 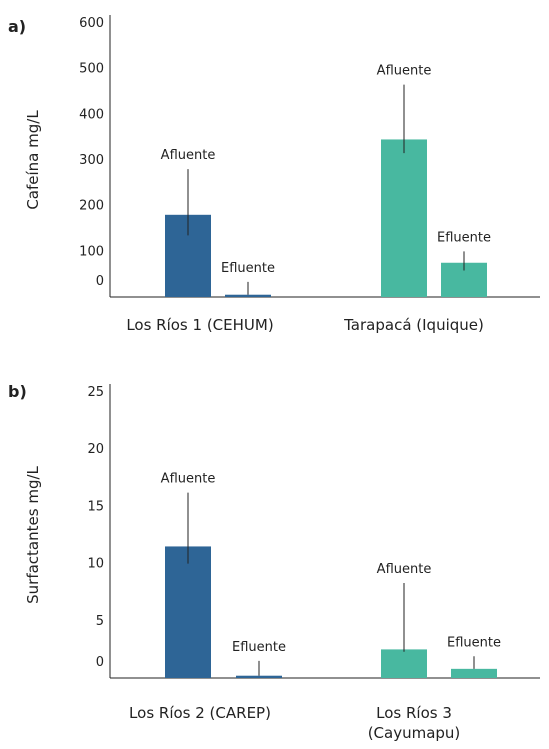 I want to click on y-tick-label: 600, so click(x=91, y=23).